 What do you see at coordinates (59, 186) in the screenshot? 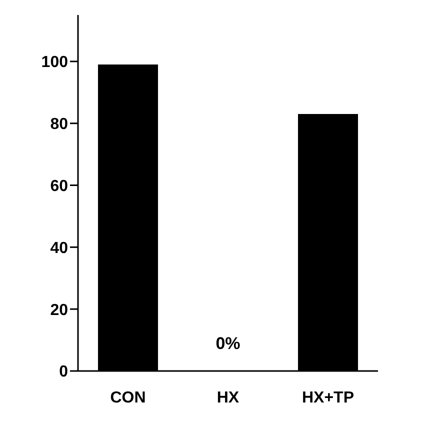
I see `y-tick-label: 60` at bounding box center [59, 186].